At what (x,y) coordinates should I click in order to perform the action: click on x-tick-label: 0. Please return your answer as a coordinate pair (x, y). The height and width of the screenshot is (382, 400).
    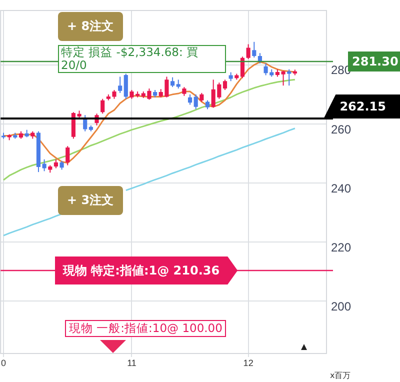
    Looking at the image, I should click on (3, 363).